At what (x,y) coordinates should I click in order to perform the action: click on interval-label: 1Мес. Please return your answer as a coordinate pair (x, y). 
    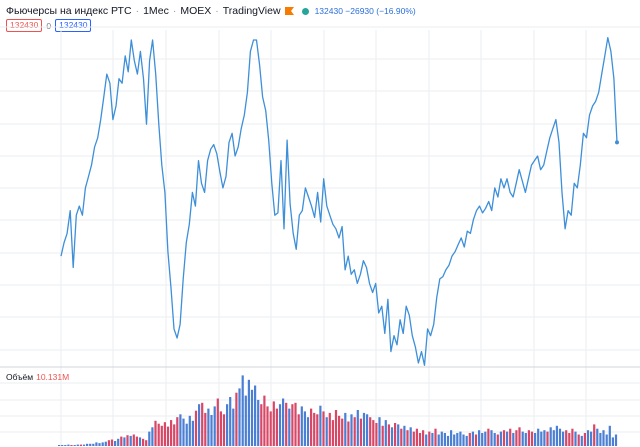
    Looking at the image, I should click on (156, 11).